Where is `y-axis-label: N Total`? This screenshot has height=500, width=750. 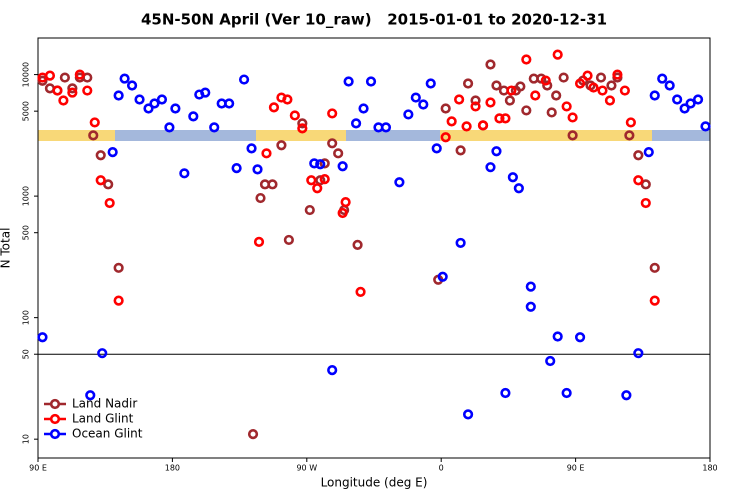
y-axis-label: N Total is located at coordinates (6, 248).